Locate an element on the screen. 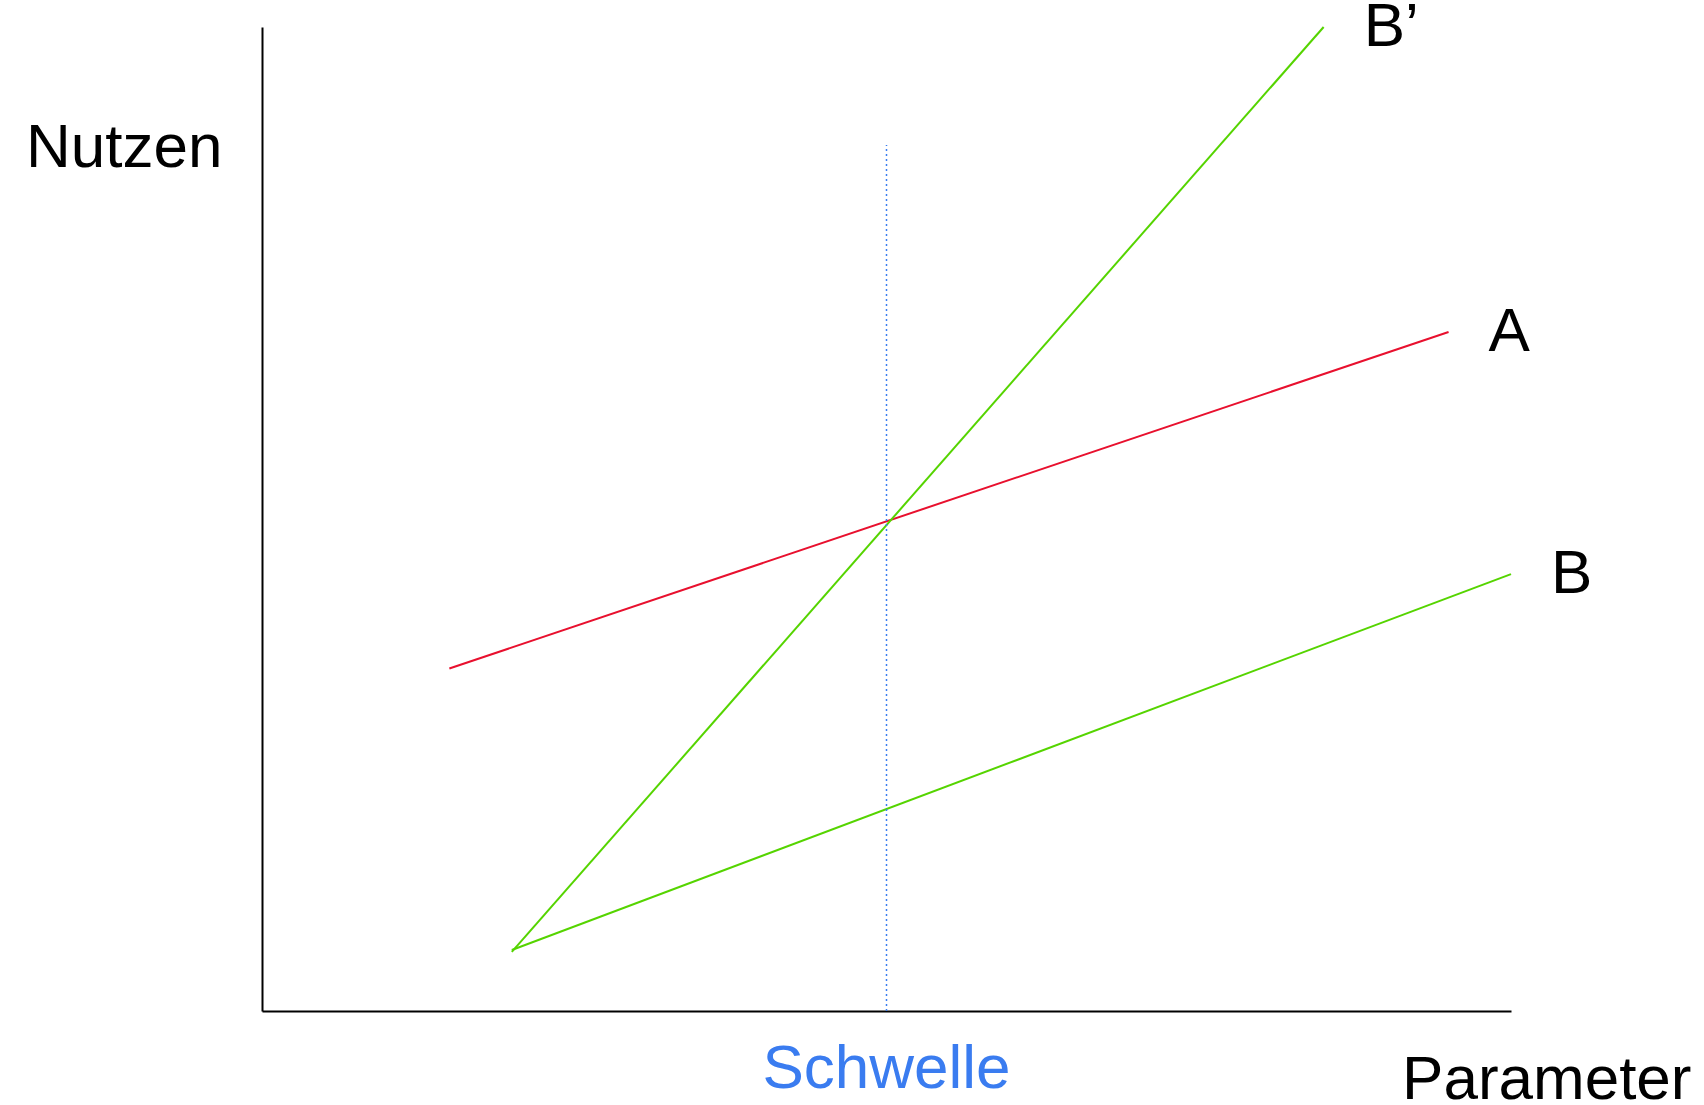  text: Schwelle is located at coordinates (886, 1066).